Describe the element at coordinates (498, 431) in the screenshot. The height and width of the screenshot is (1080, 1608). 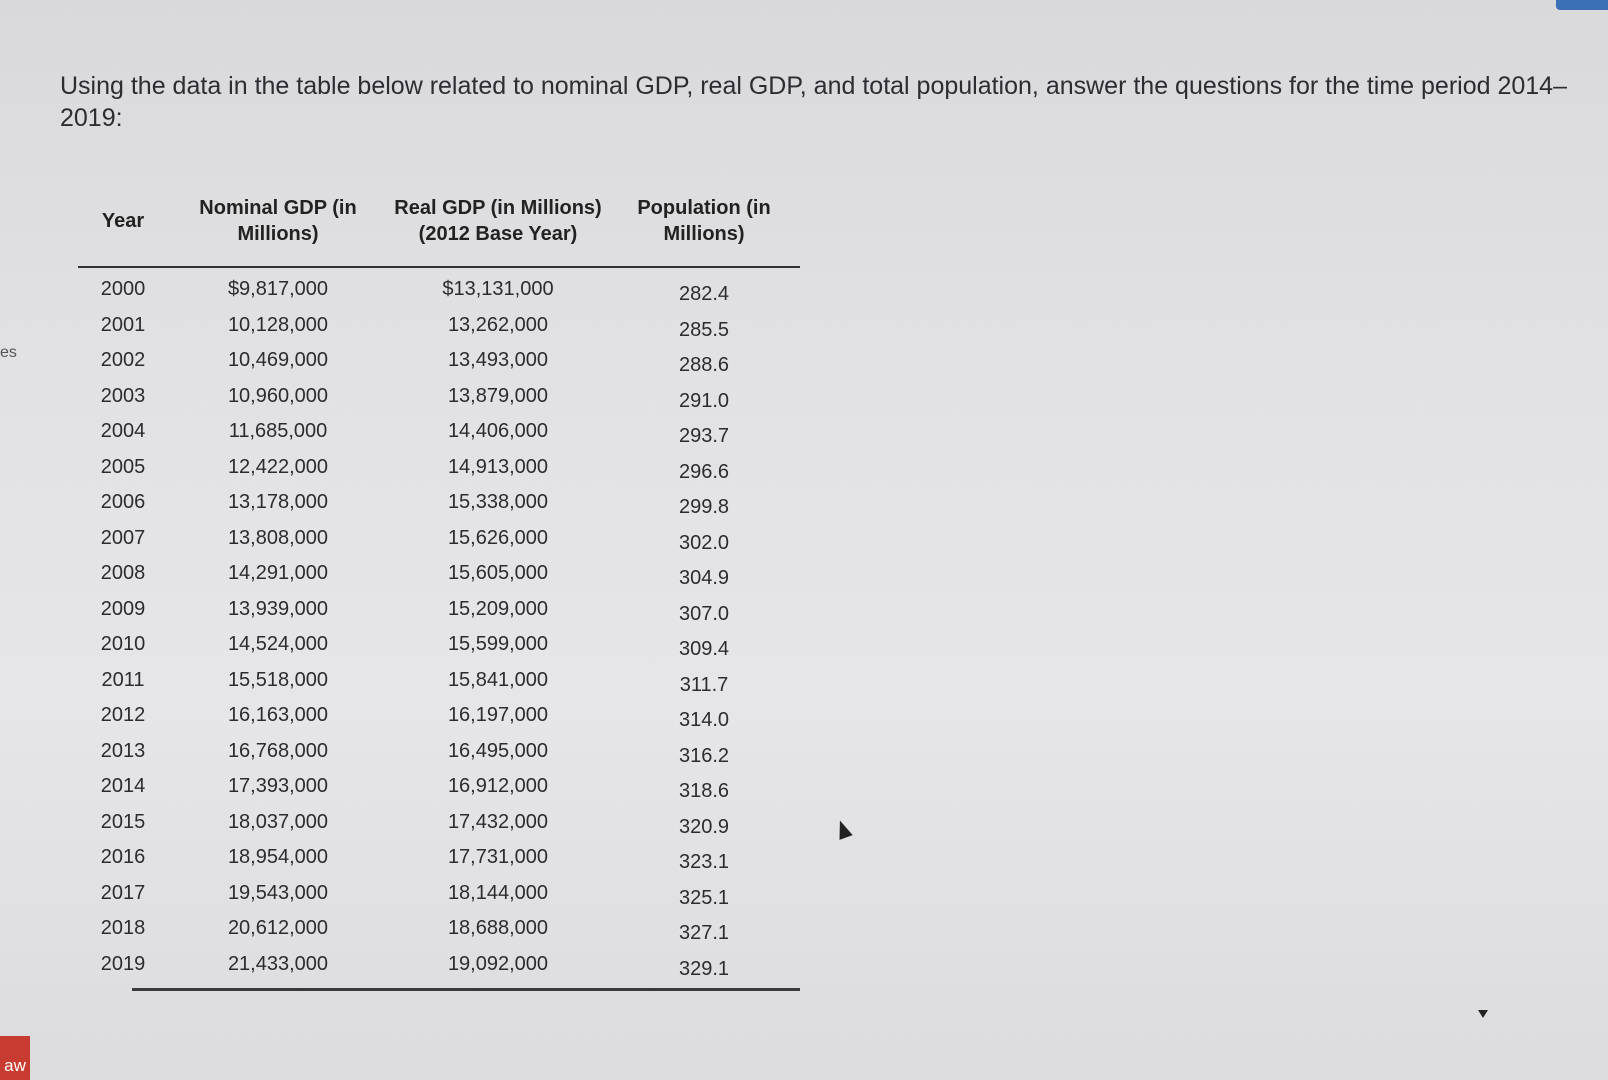
I see `cell-real-gdp: 14,406,000` at that location.